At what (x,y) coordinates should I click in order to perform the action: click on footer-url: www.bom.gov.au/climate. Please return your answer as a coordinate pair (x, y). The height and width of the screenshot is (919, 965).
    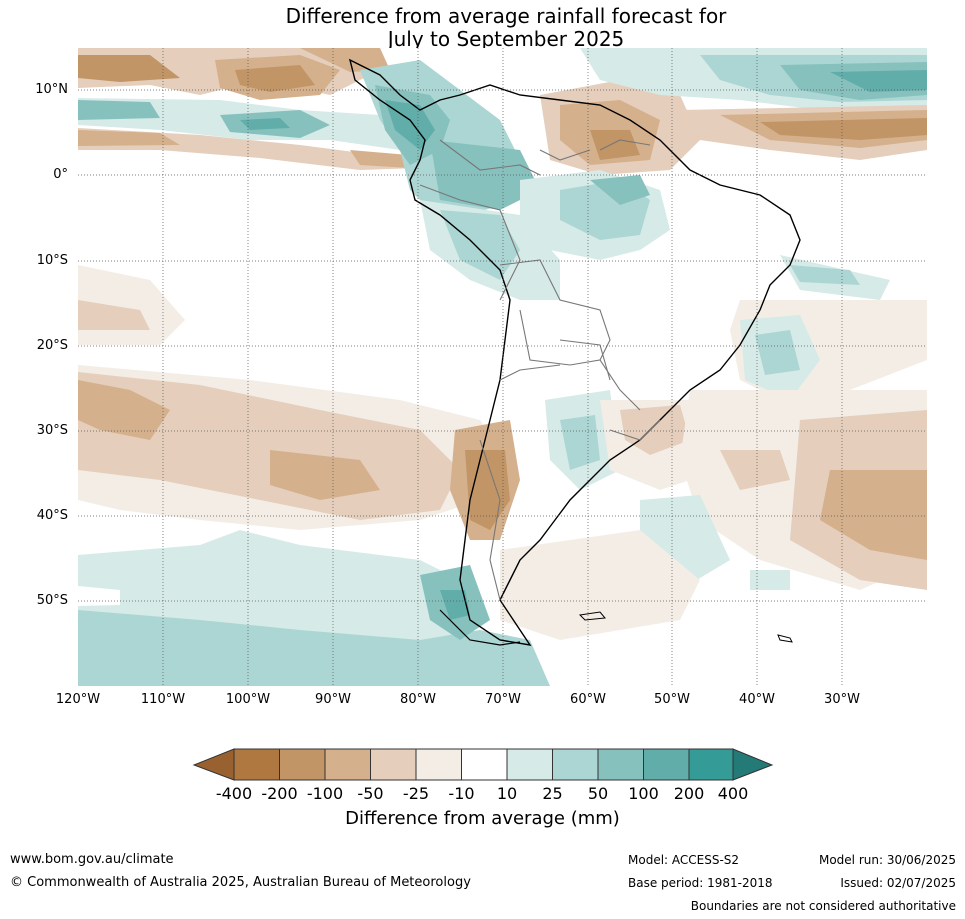
    Looking at the image, I should click on (92, 859).